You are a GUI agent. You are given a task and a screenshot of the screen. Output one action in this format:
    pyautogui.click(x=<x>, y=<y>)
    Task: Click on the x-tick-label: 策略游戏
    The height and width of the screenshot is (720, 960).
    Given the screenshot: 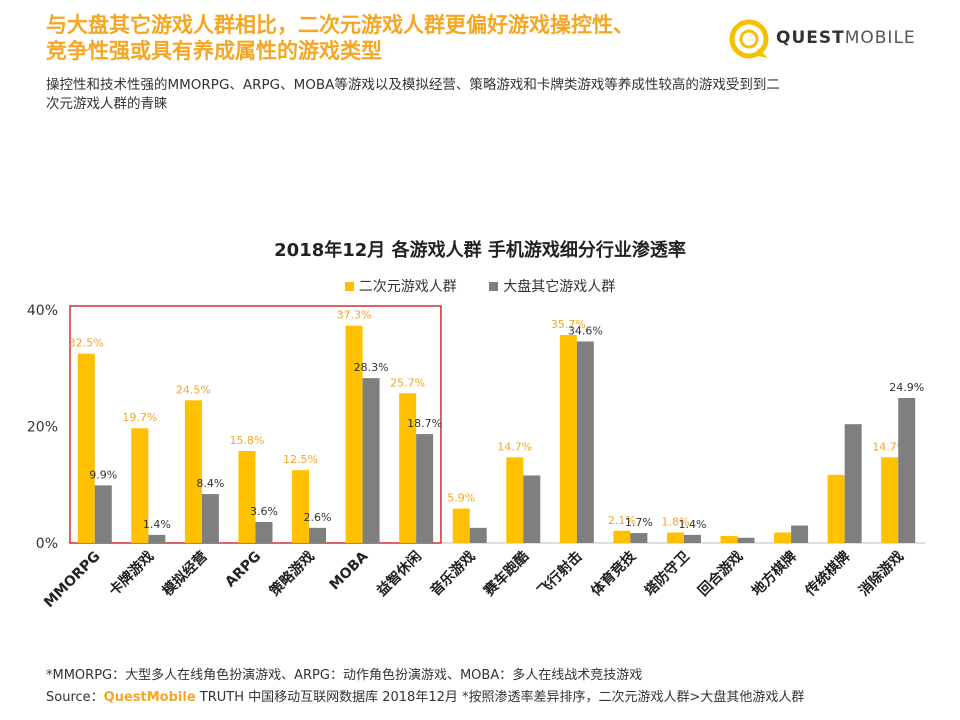 What is the action you would take?
    pyautogui.click(x=292, y=574)
    